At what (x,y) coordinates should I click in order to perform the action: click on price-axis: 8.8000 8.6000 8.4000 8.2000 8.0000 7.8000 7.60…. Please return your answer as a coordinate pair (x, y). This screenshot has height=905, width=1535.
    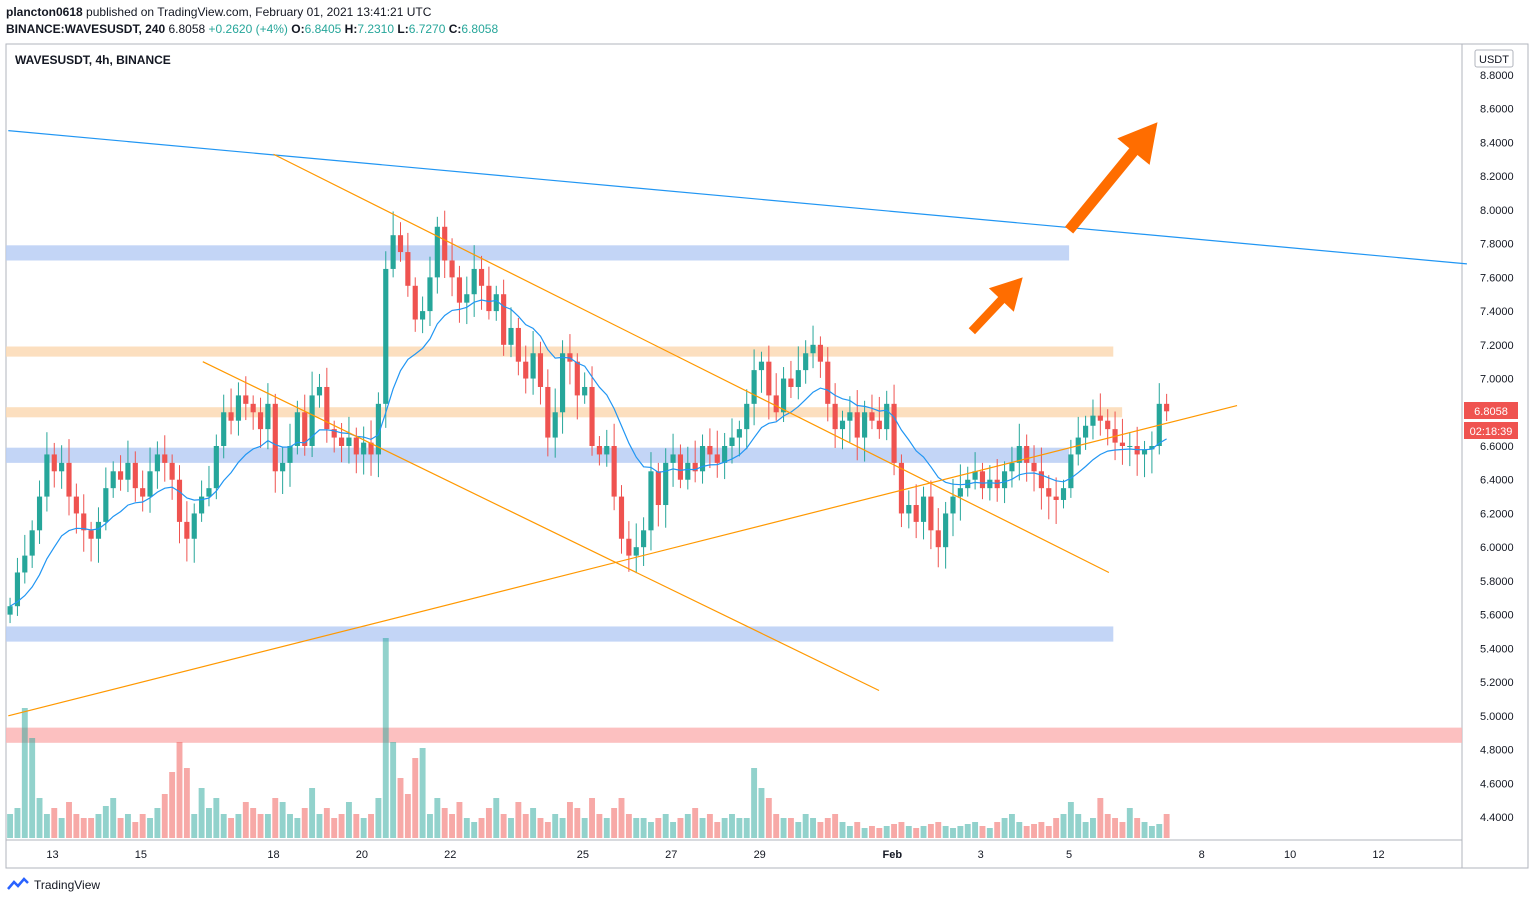
    Looking at the image, I should click on (1497, 447).